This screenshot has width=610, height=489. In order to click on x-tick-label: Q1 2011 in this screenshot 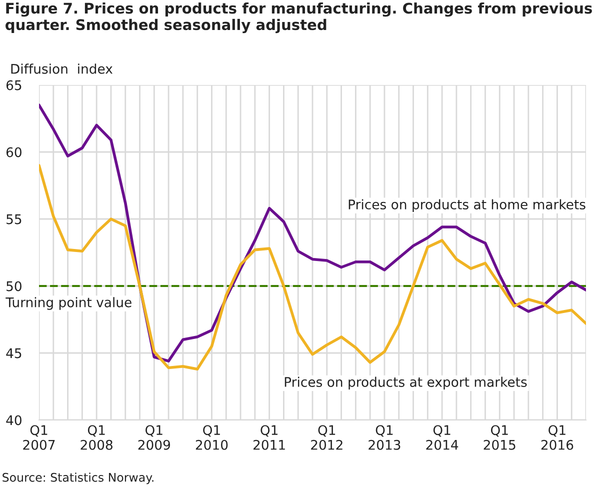, I will do `click(269, 437)`.